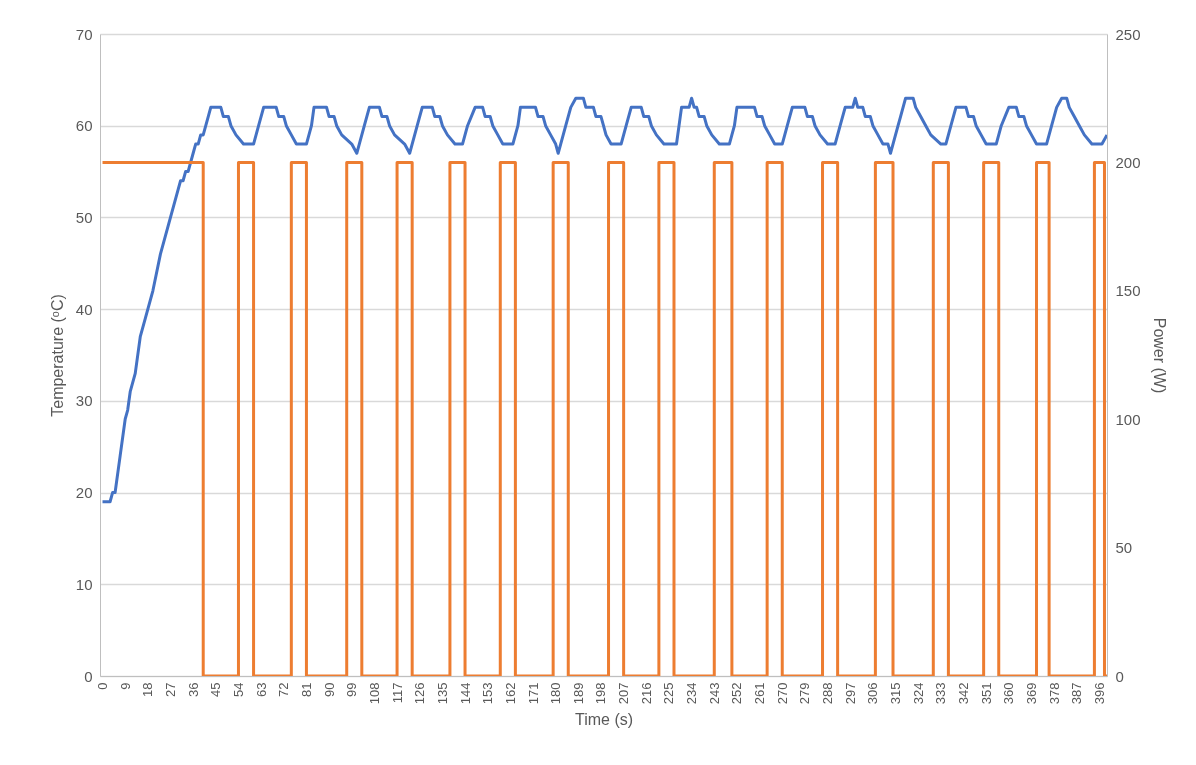 The image size is (1196, 765). Describe the element at coordinates (873, 693) in the screenshot. I see `x-tick-label: 306` at that location.